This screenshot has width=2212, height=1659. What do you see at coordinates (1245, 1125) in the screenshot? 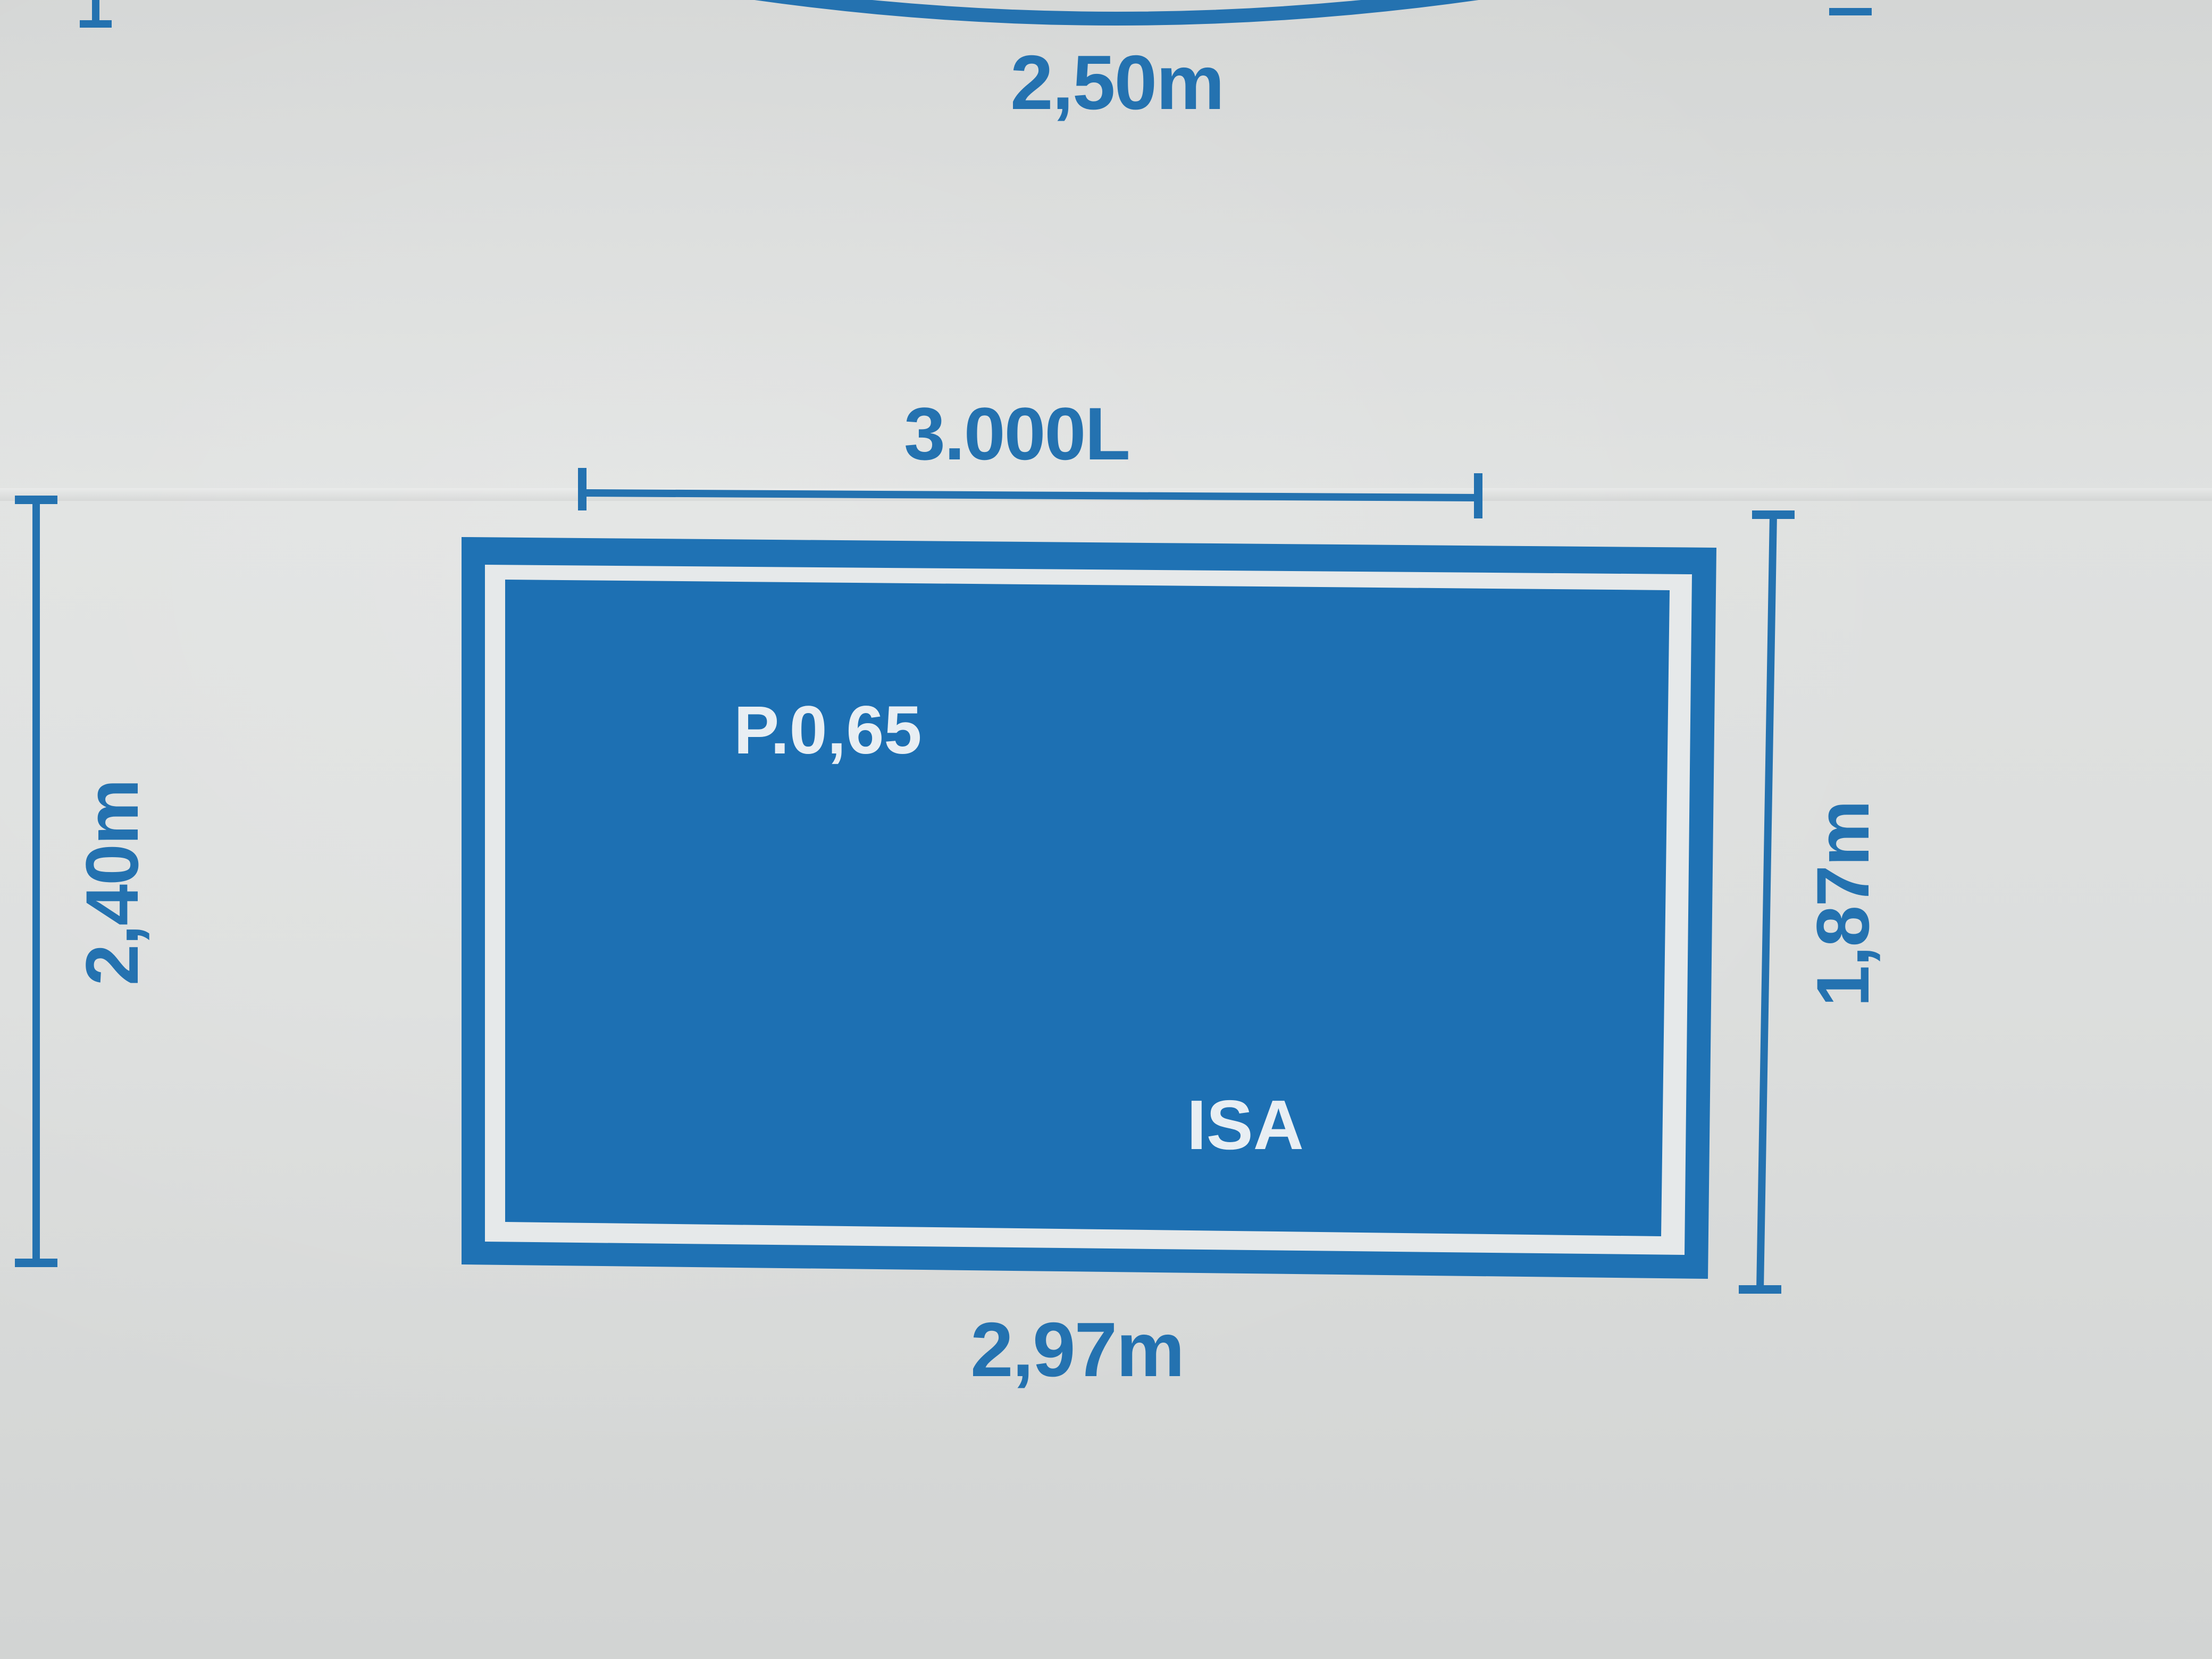
I see `brand-label: ISA` at bounding box center [1245, 1125].